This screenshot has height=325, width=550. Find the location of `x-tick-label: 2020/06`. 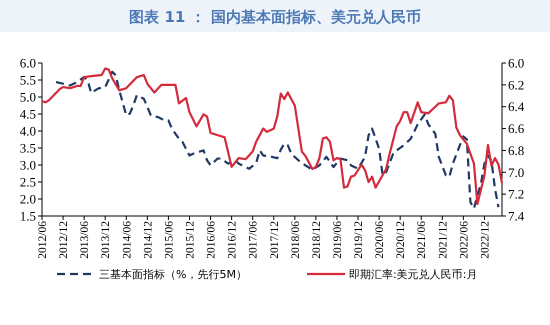

x-tick-label: 2020/06 is located at coordinates (380, 239).